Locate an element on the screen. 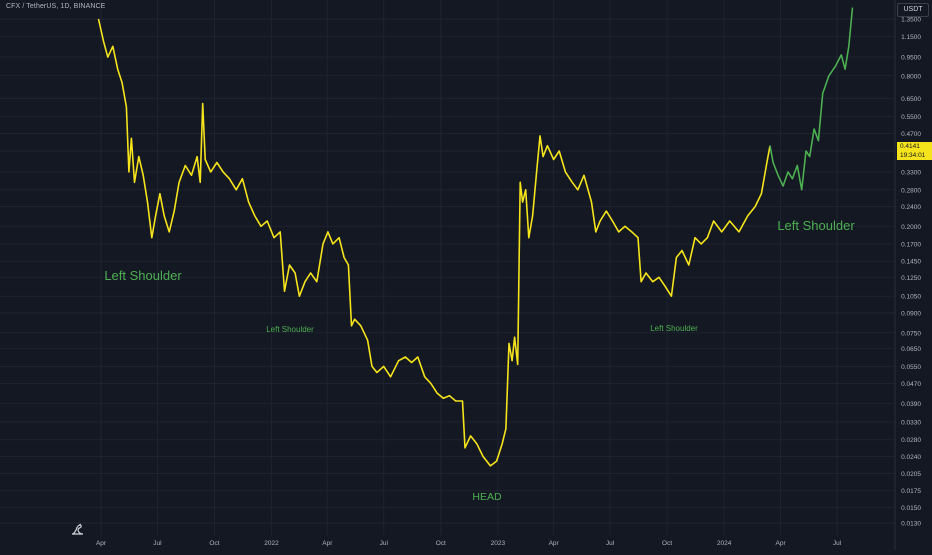  price-tick-label: 1.3500 is located at coordinates (911, 20).